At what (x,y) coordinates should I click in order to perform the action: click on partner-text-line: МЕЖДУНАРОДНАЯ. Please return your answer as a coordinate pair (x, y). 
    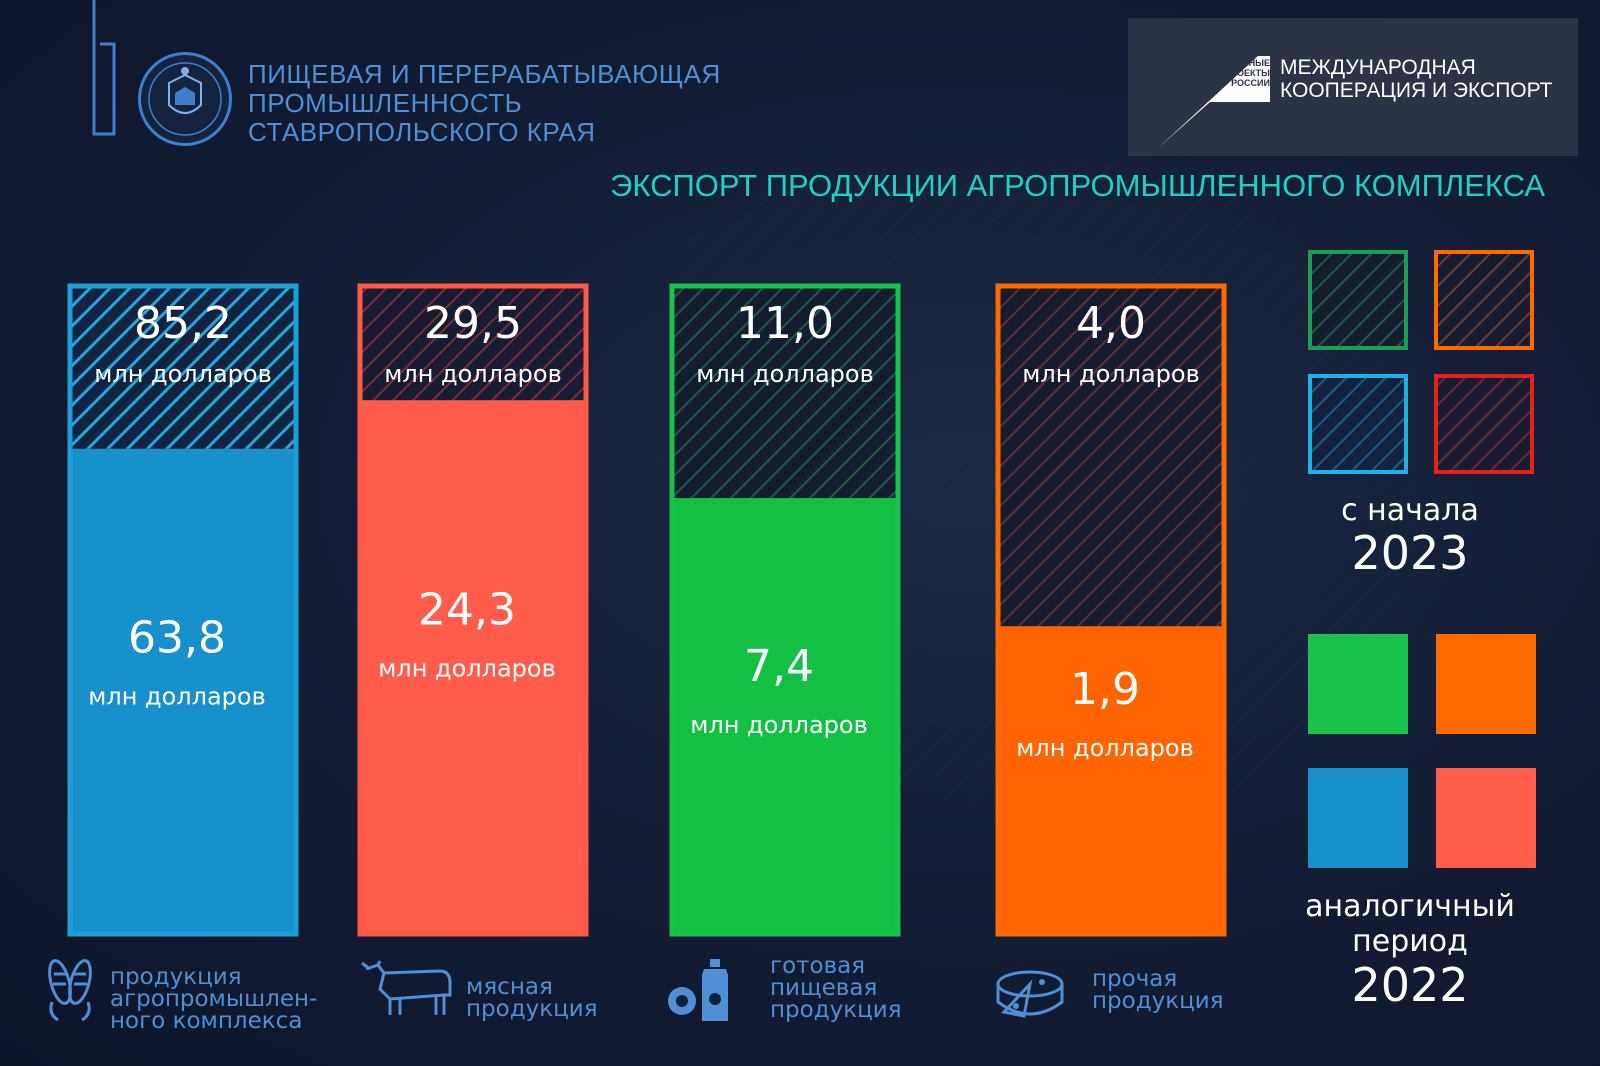
    Looking at the image, I should click on (1378, 67).